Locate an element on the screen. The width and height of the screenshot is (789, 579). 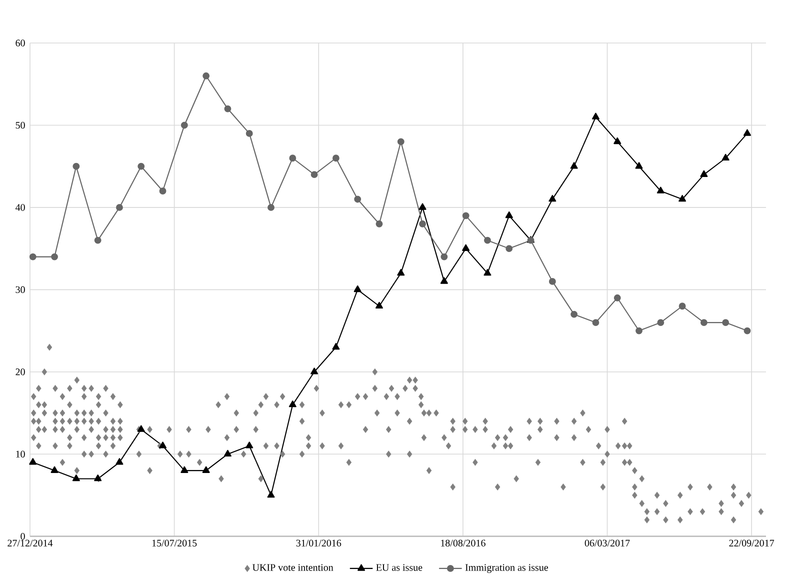
x-tick-label: 22/09/2017 is located at coordinates (751, 543).